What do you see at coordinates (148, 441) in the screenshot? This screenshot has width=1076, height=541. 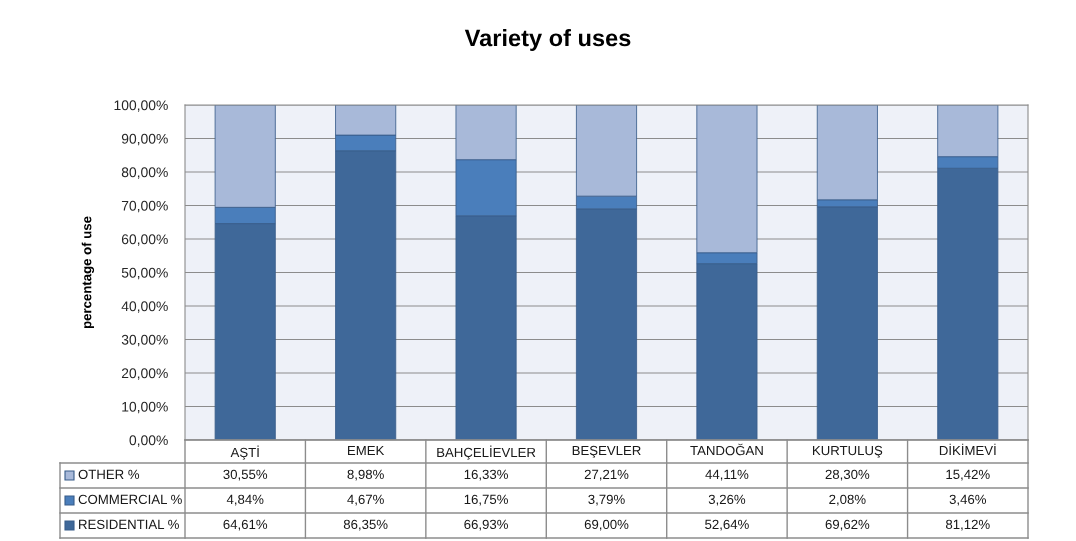 I see `y-tick-label: 0,00%` at bounding box center [148, 441].